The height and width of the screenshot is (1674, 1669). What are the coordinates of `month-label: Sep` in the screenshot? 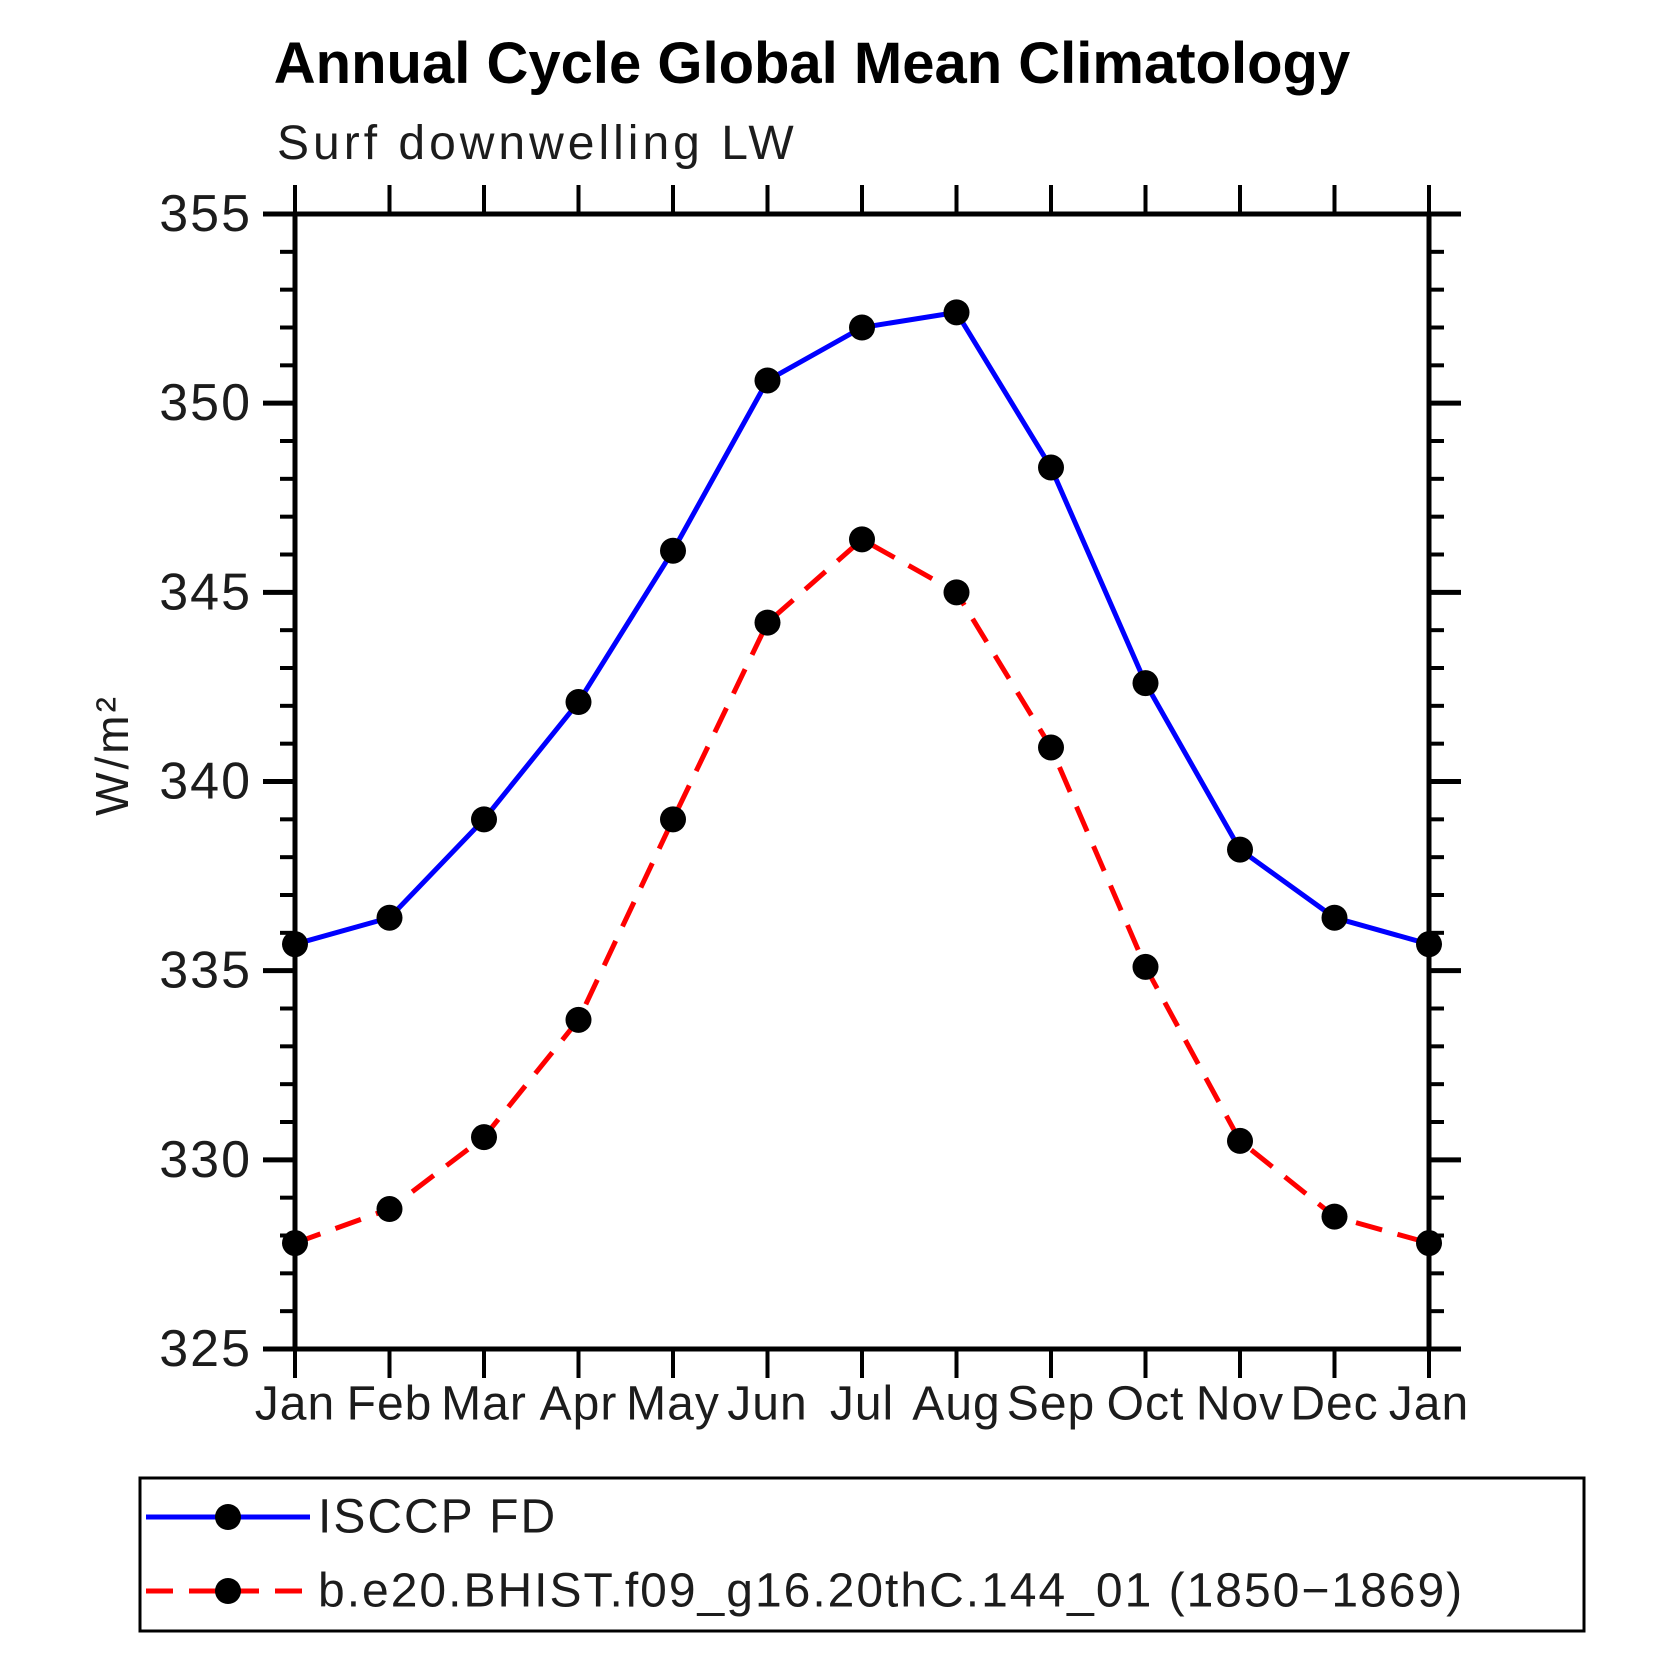 It's located at (1051, 1404).